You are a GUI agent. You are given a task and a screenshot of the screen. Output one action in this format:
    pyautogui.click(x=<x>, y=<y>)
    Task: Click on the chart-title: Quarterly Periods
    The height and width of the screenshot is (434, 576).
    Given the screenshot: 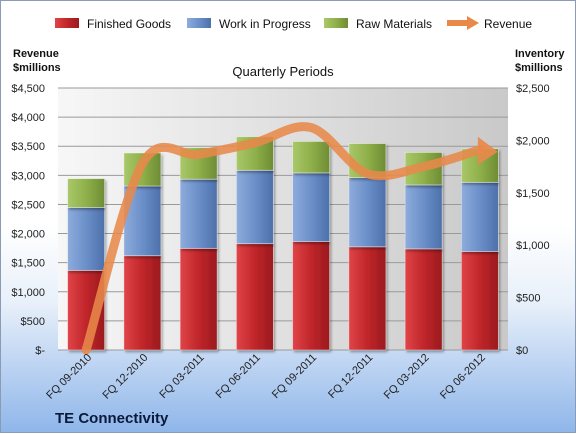 What is the action you would take?
    pyautogui.click(x=283, y=71)
    